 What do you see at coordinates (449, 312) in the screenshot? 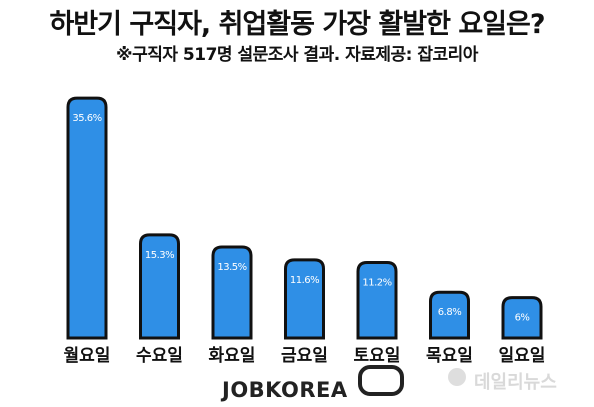
I see `data-label-목요일: 6.8%` at bounding box center [449, 312].